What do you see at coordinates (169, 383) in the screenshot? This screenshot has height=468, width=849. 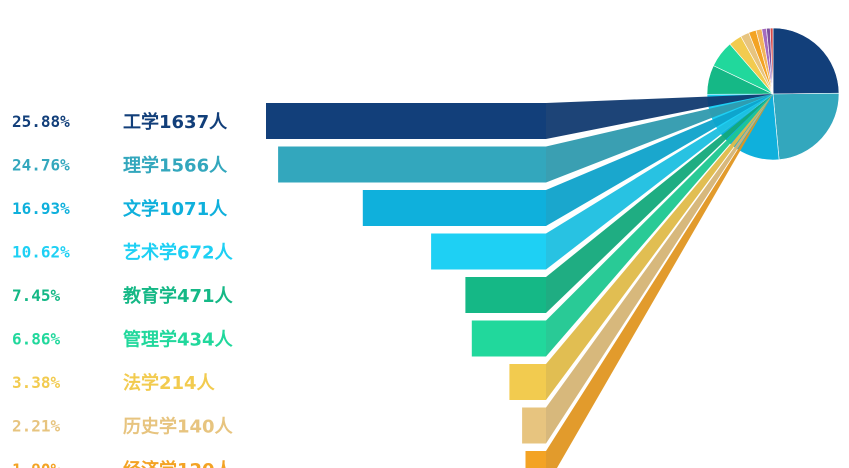 I see `category-label: 法学214人` at bounding box center [169, 383].